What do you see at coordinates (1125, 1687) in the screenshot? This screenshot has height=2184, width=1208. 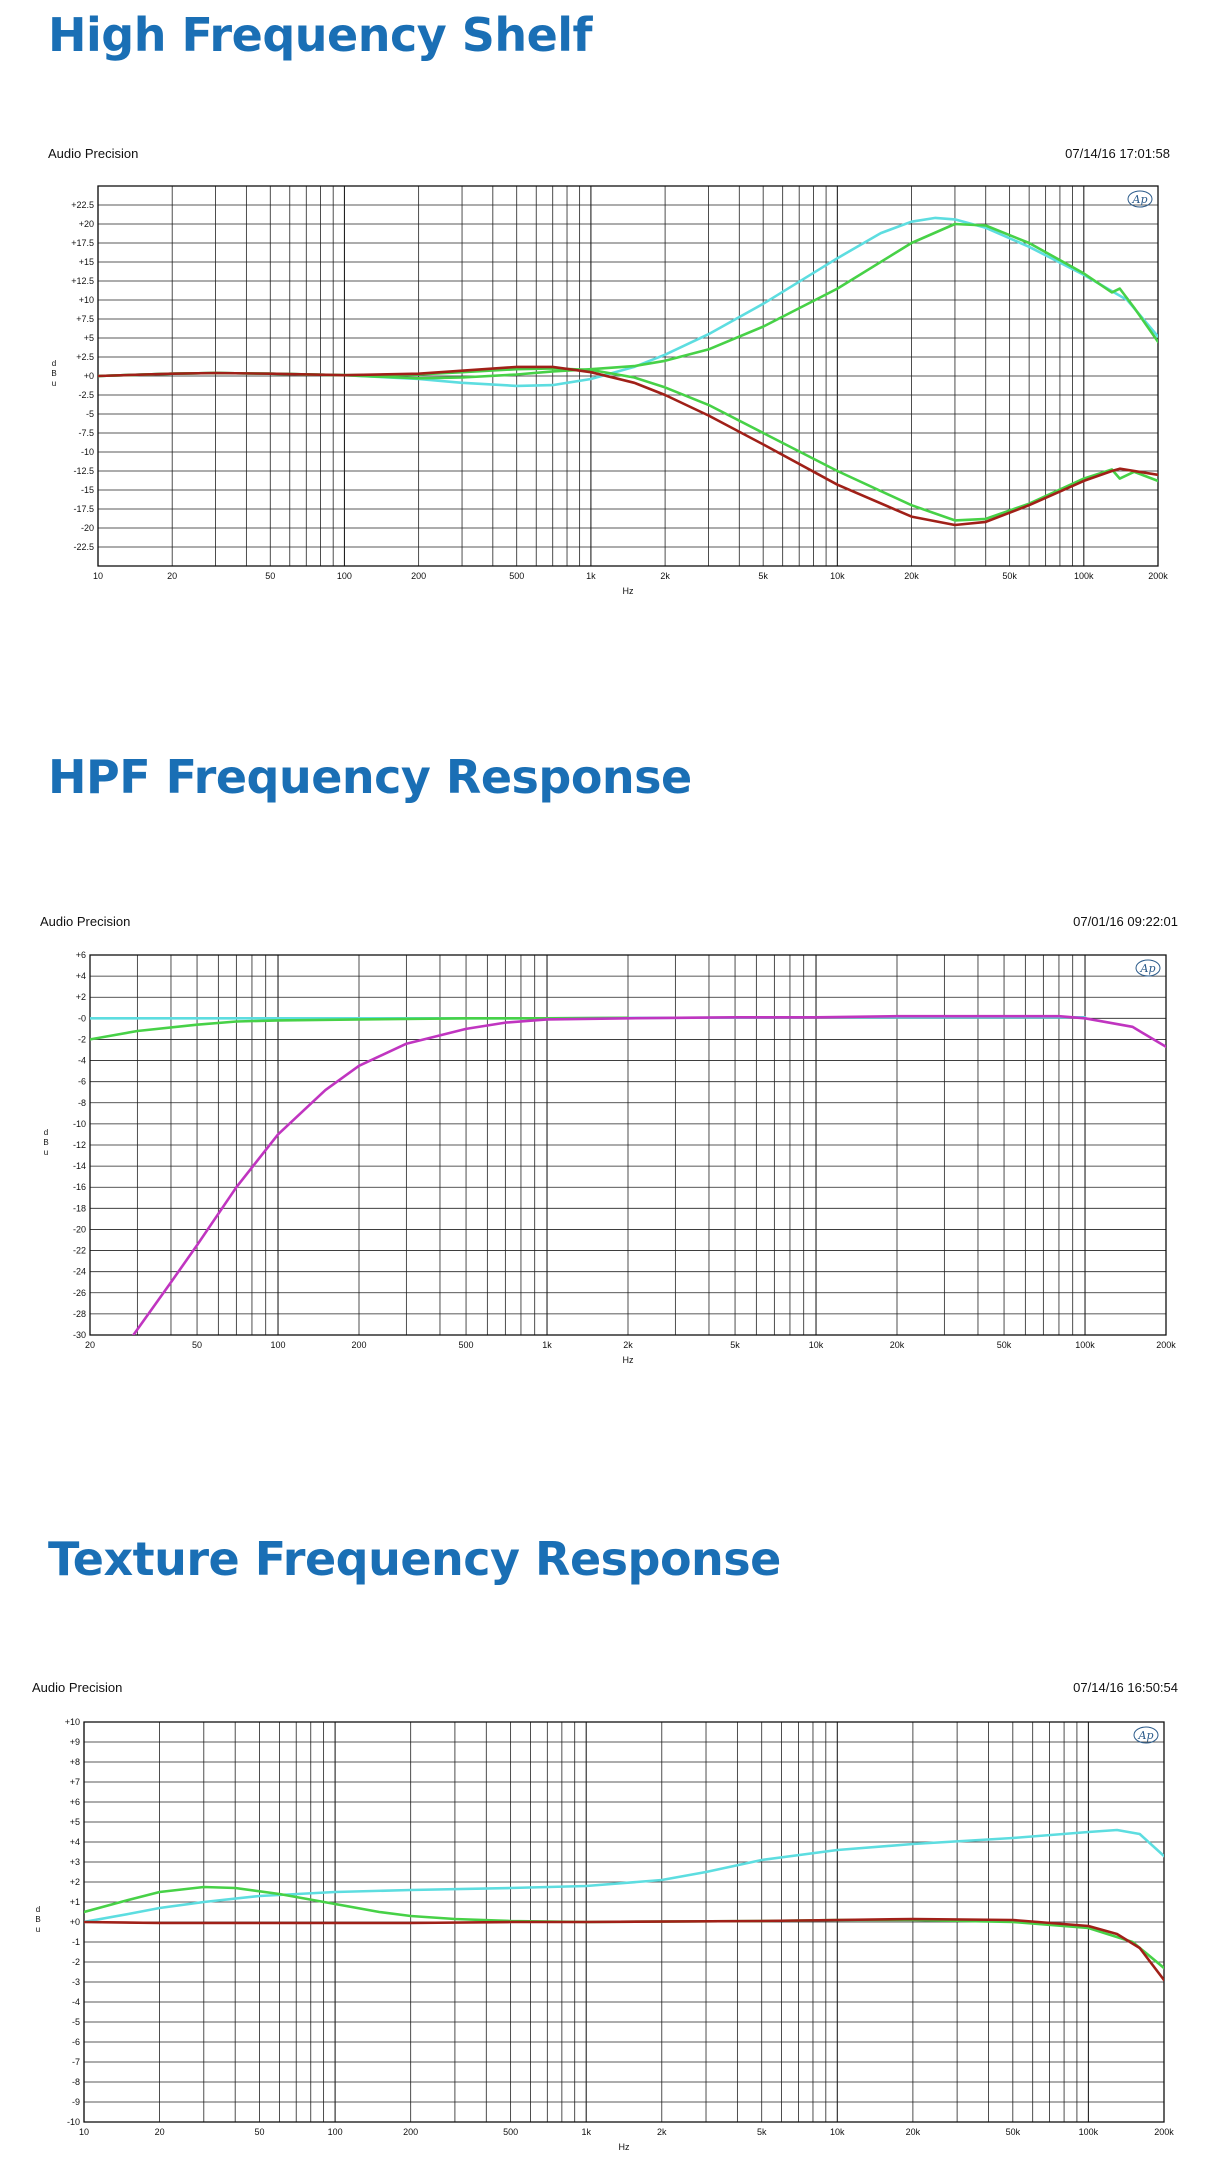 I see `timestamp-label: 07/14/16 16:50:54` at bounding box center [1125, 1687].